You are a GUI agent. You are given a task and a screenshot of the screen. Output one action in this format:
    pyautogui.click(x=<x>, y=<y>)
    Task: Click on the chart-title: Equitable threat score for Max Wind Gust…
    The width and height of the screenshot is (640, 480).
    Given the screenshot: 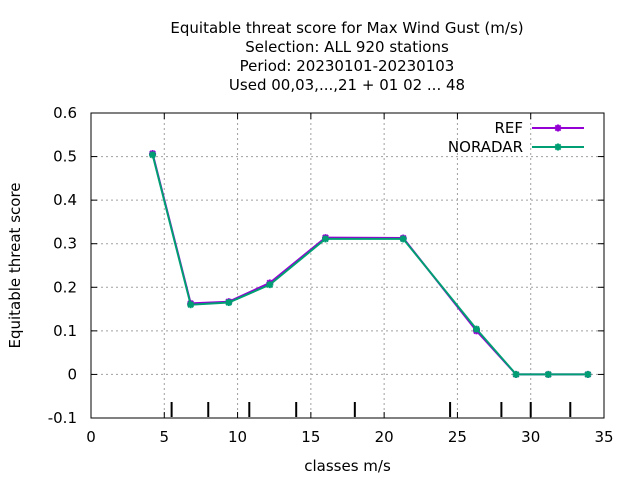 What is the action you would take?
    pyautogui.click(x=346, y=56)
    